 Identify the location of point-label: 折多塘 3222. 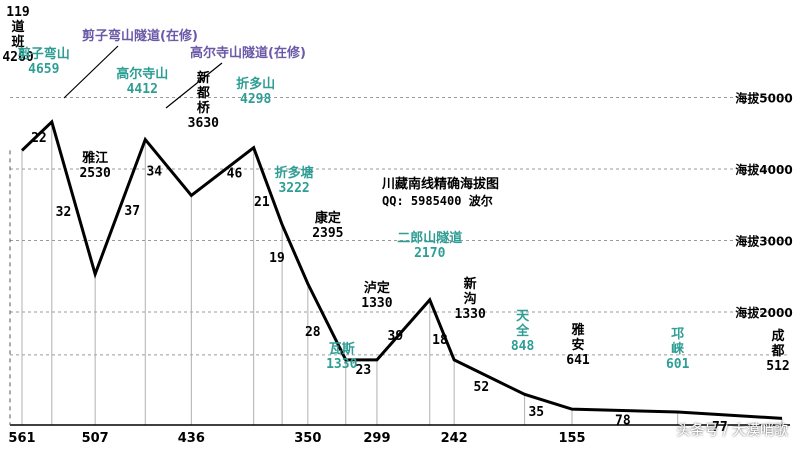
(294, 180).